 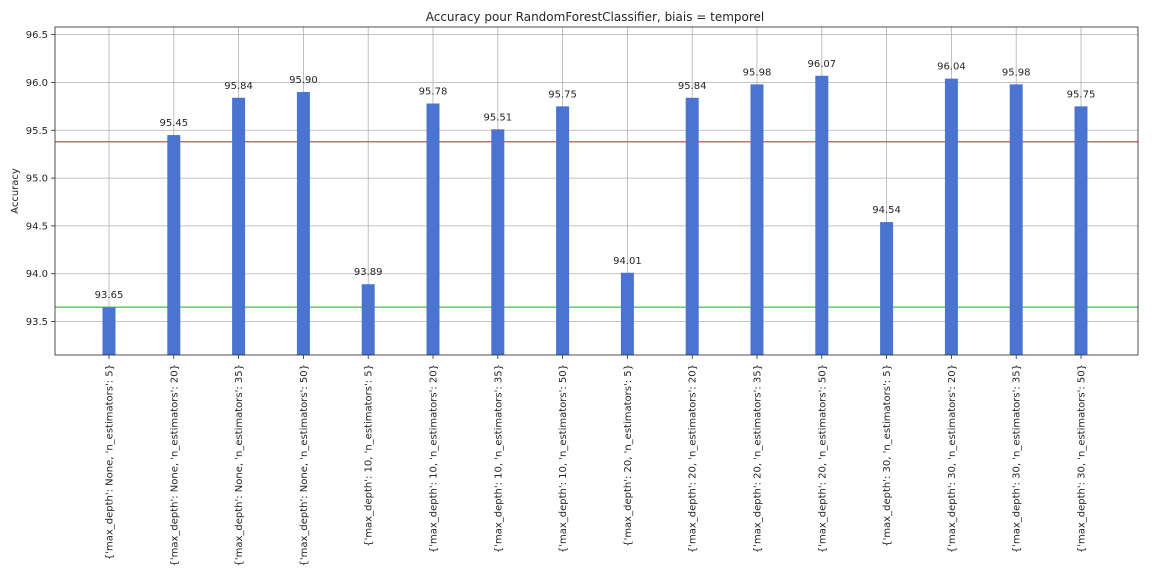 What do you see at coordinates (15, 191) in the screenshot?
I see `y-axis-label: Accuracy` at bounding box center [15, 191].